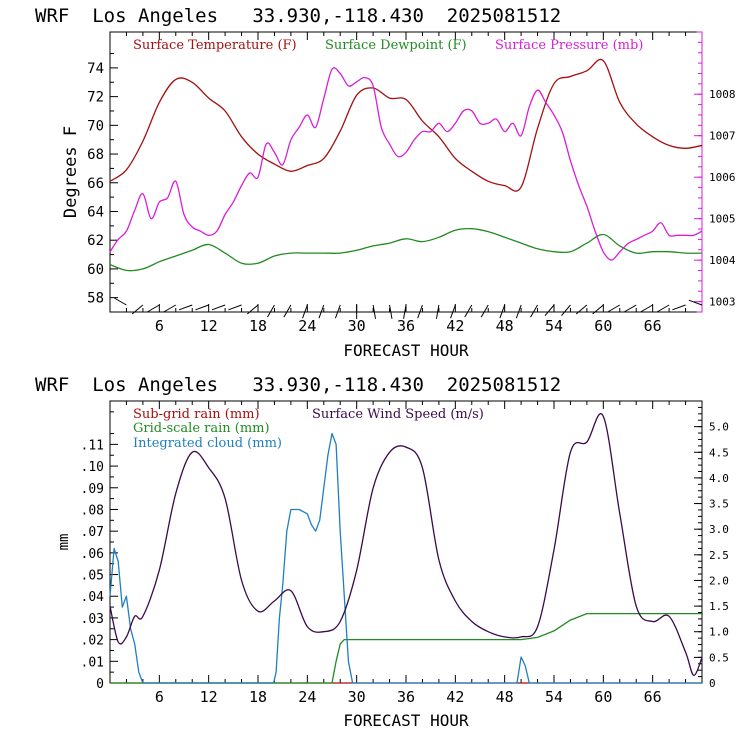 This screenshot has height=740, width=740. What do you see at coordinates (71, 172) in the screenshot?
I see `top-y-axis-label: Degrees F` at bounding box center [71, 172].